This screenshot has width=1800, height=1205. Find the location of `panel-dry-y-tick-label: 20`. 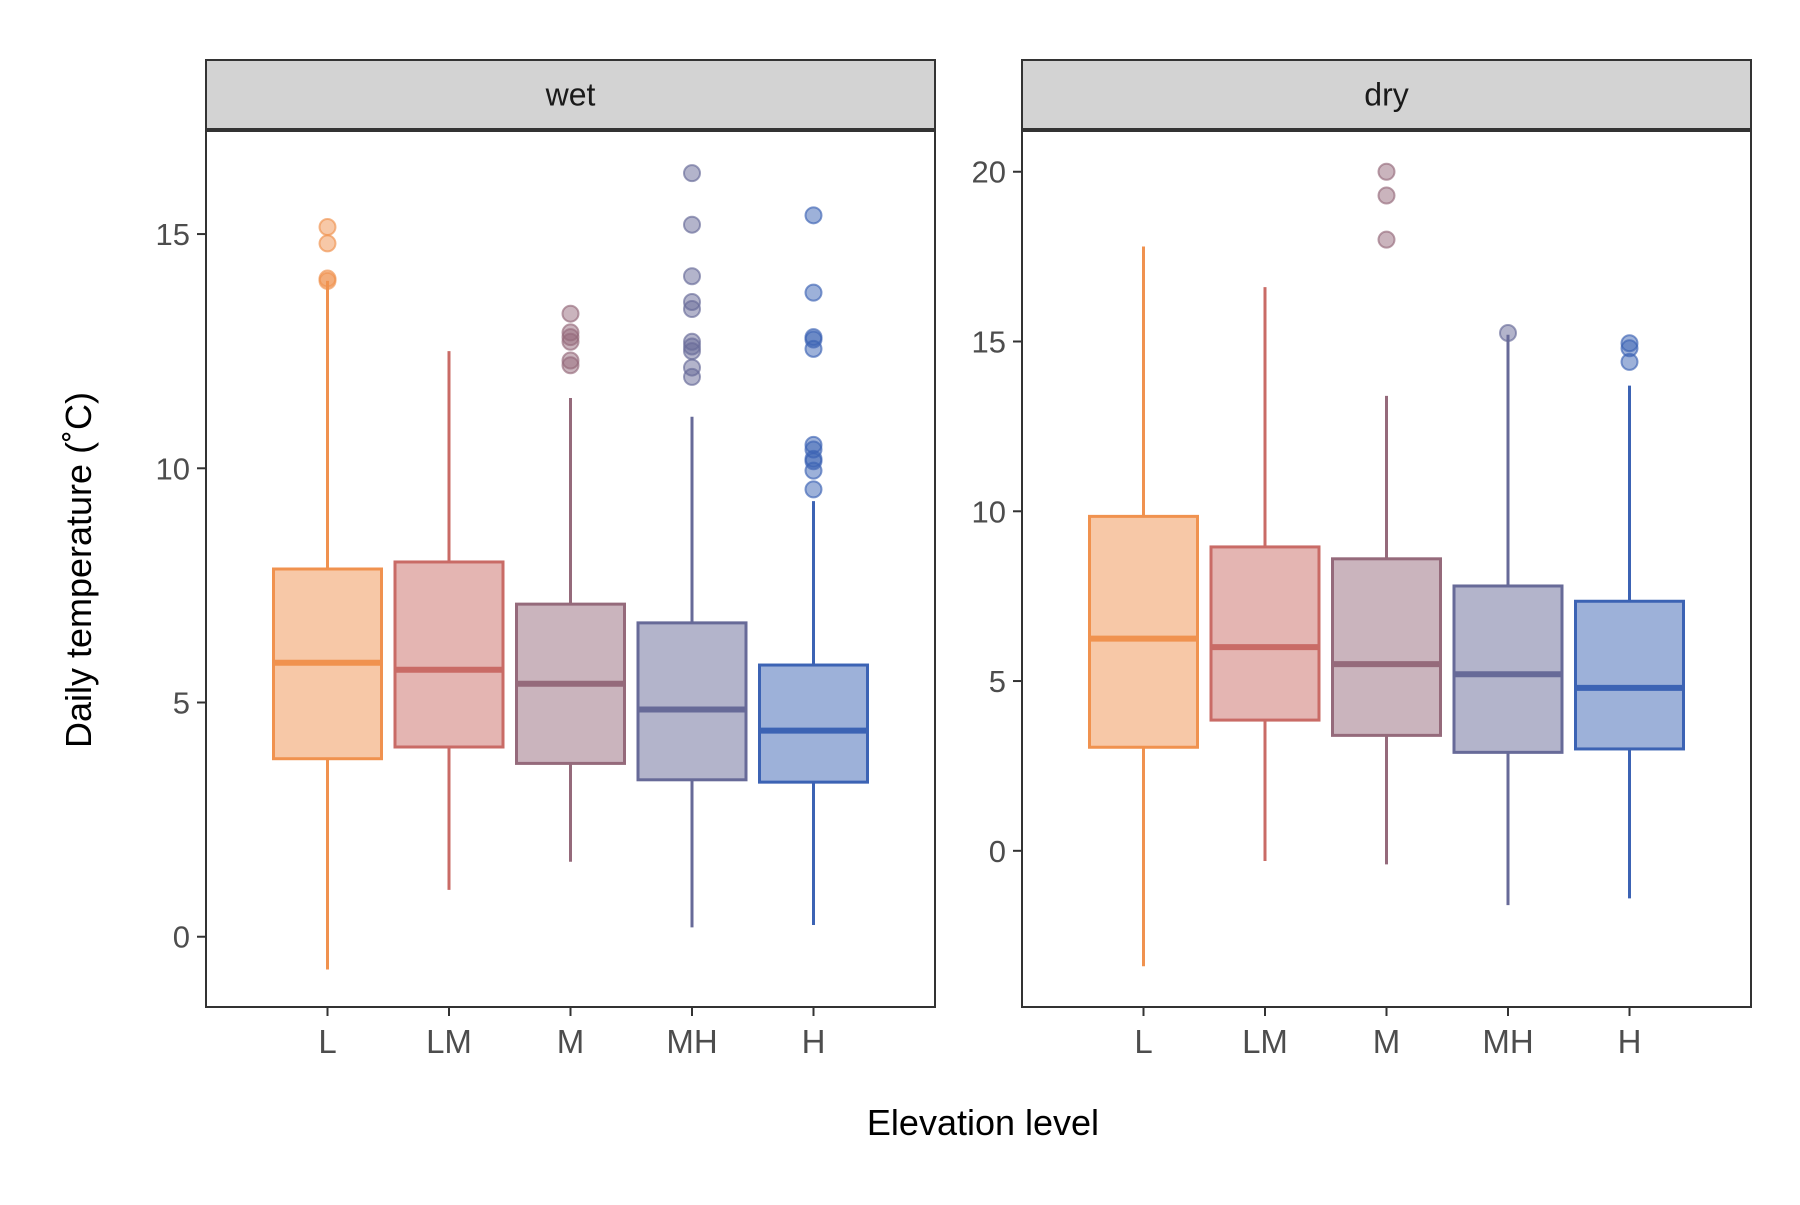

panel-dry-y-tick-label: 20 is located at coordinates (989, 172).